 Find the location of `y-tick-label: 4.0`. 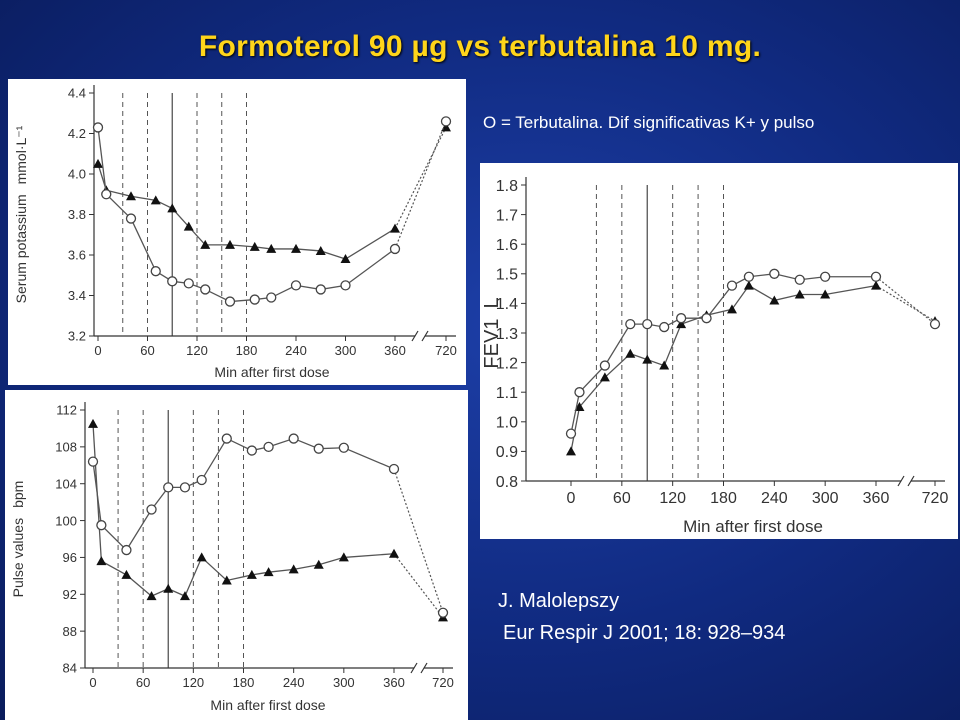

y-tick-label: 4.0 is located at coordinates (77, 174).